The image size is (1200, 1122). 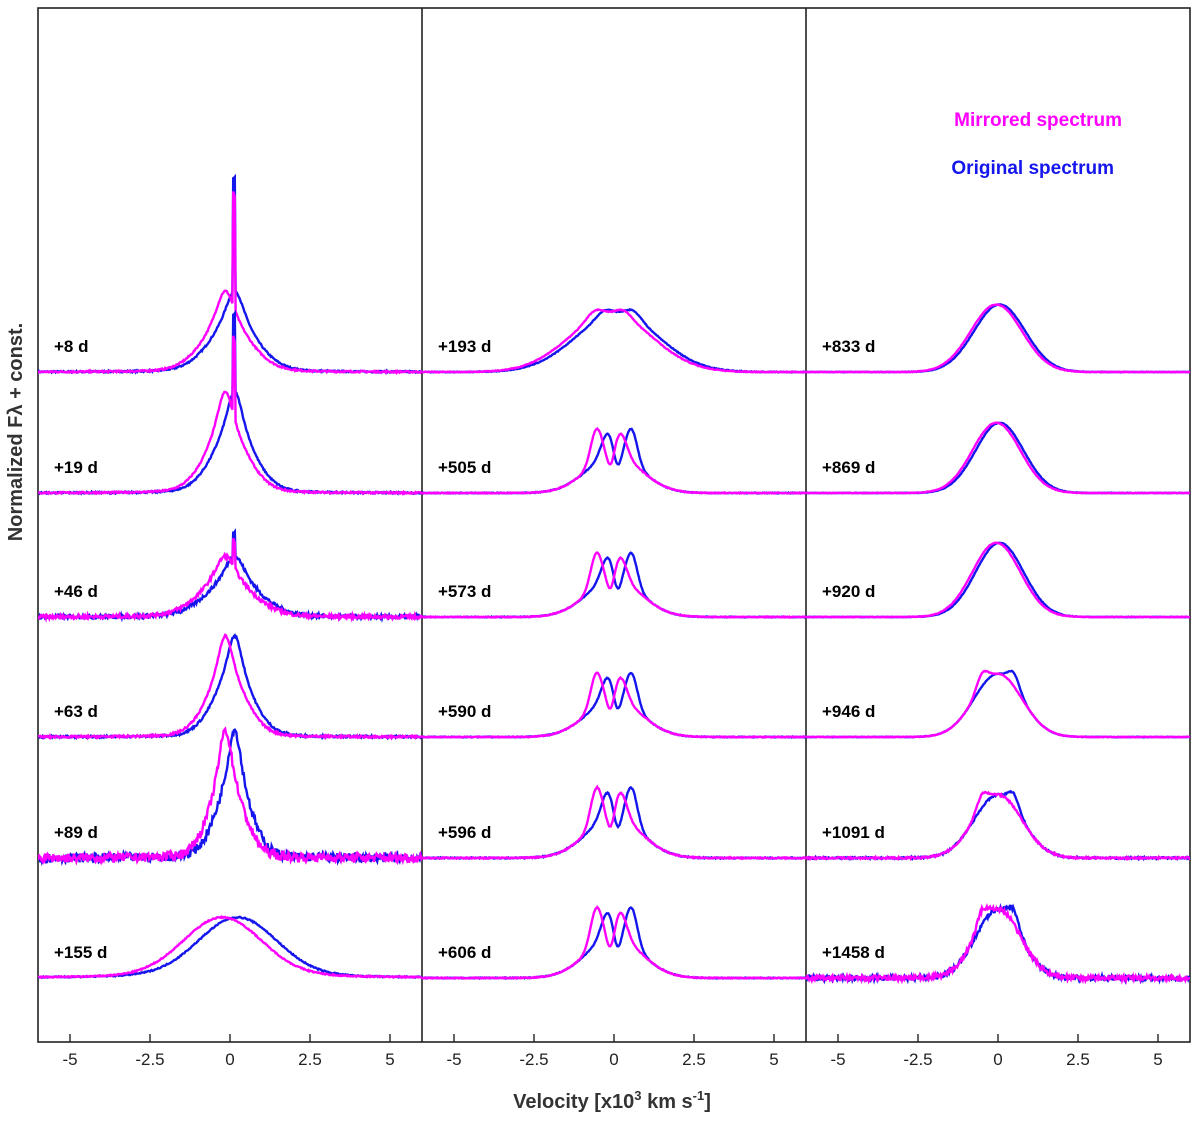 I want to click on epoch-label: +920 d, so click(x=848, y=591).